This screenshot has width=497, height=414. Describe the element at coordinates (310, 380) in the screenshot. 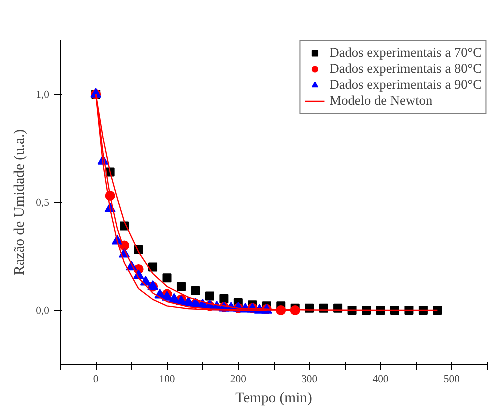

I see `x-tick-label: 300` at that location.